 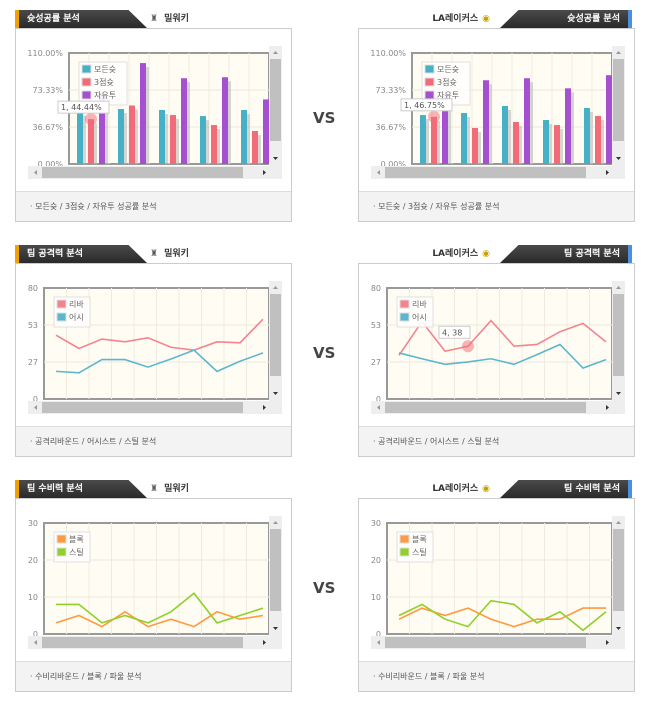 I want to click on team-name: LA레이커스 ◉, so click(x=461, y=254).